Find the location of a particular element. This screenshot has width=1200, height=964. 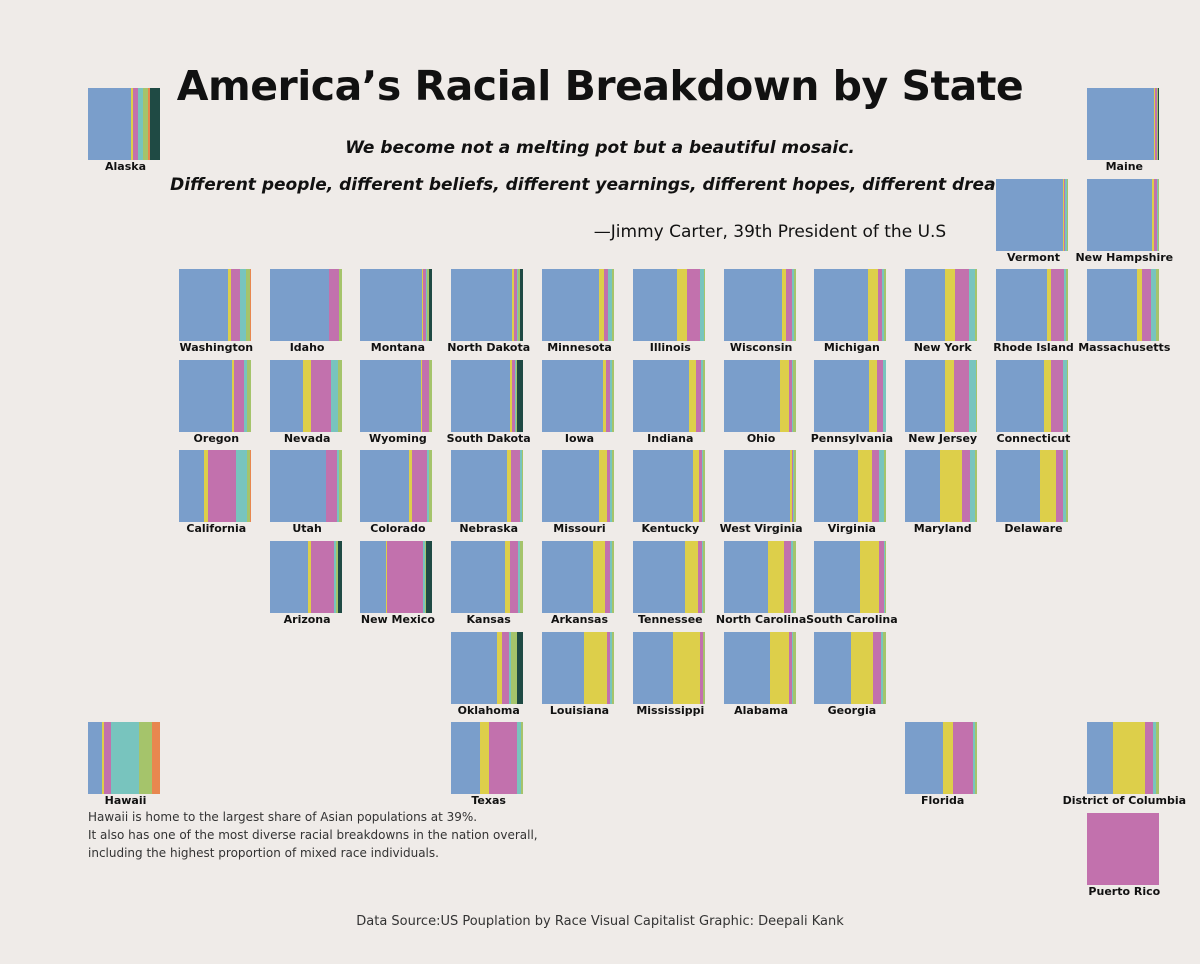

state-label: Arizona is located at coordinates (307, 619).